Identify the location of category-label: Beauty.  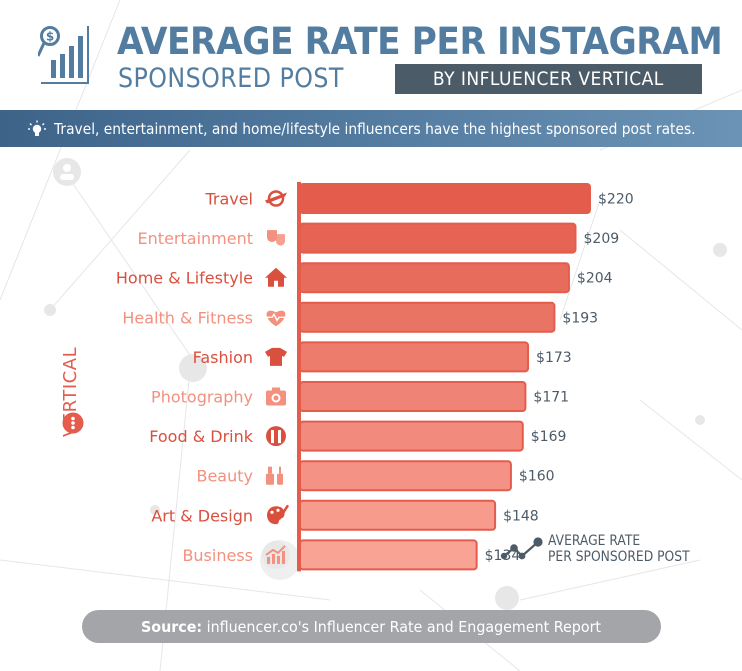
(224, 476).